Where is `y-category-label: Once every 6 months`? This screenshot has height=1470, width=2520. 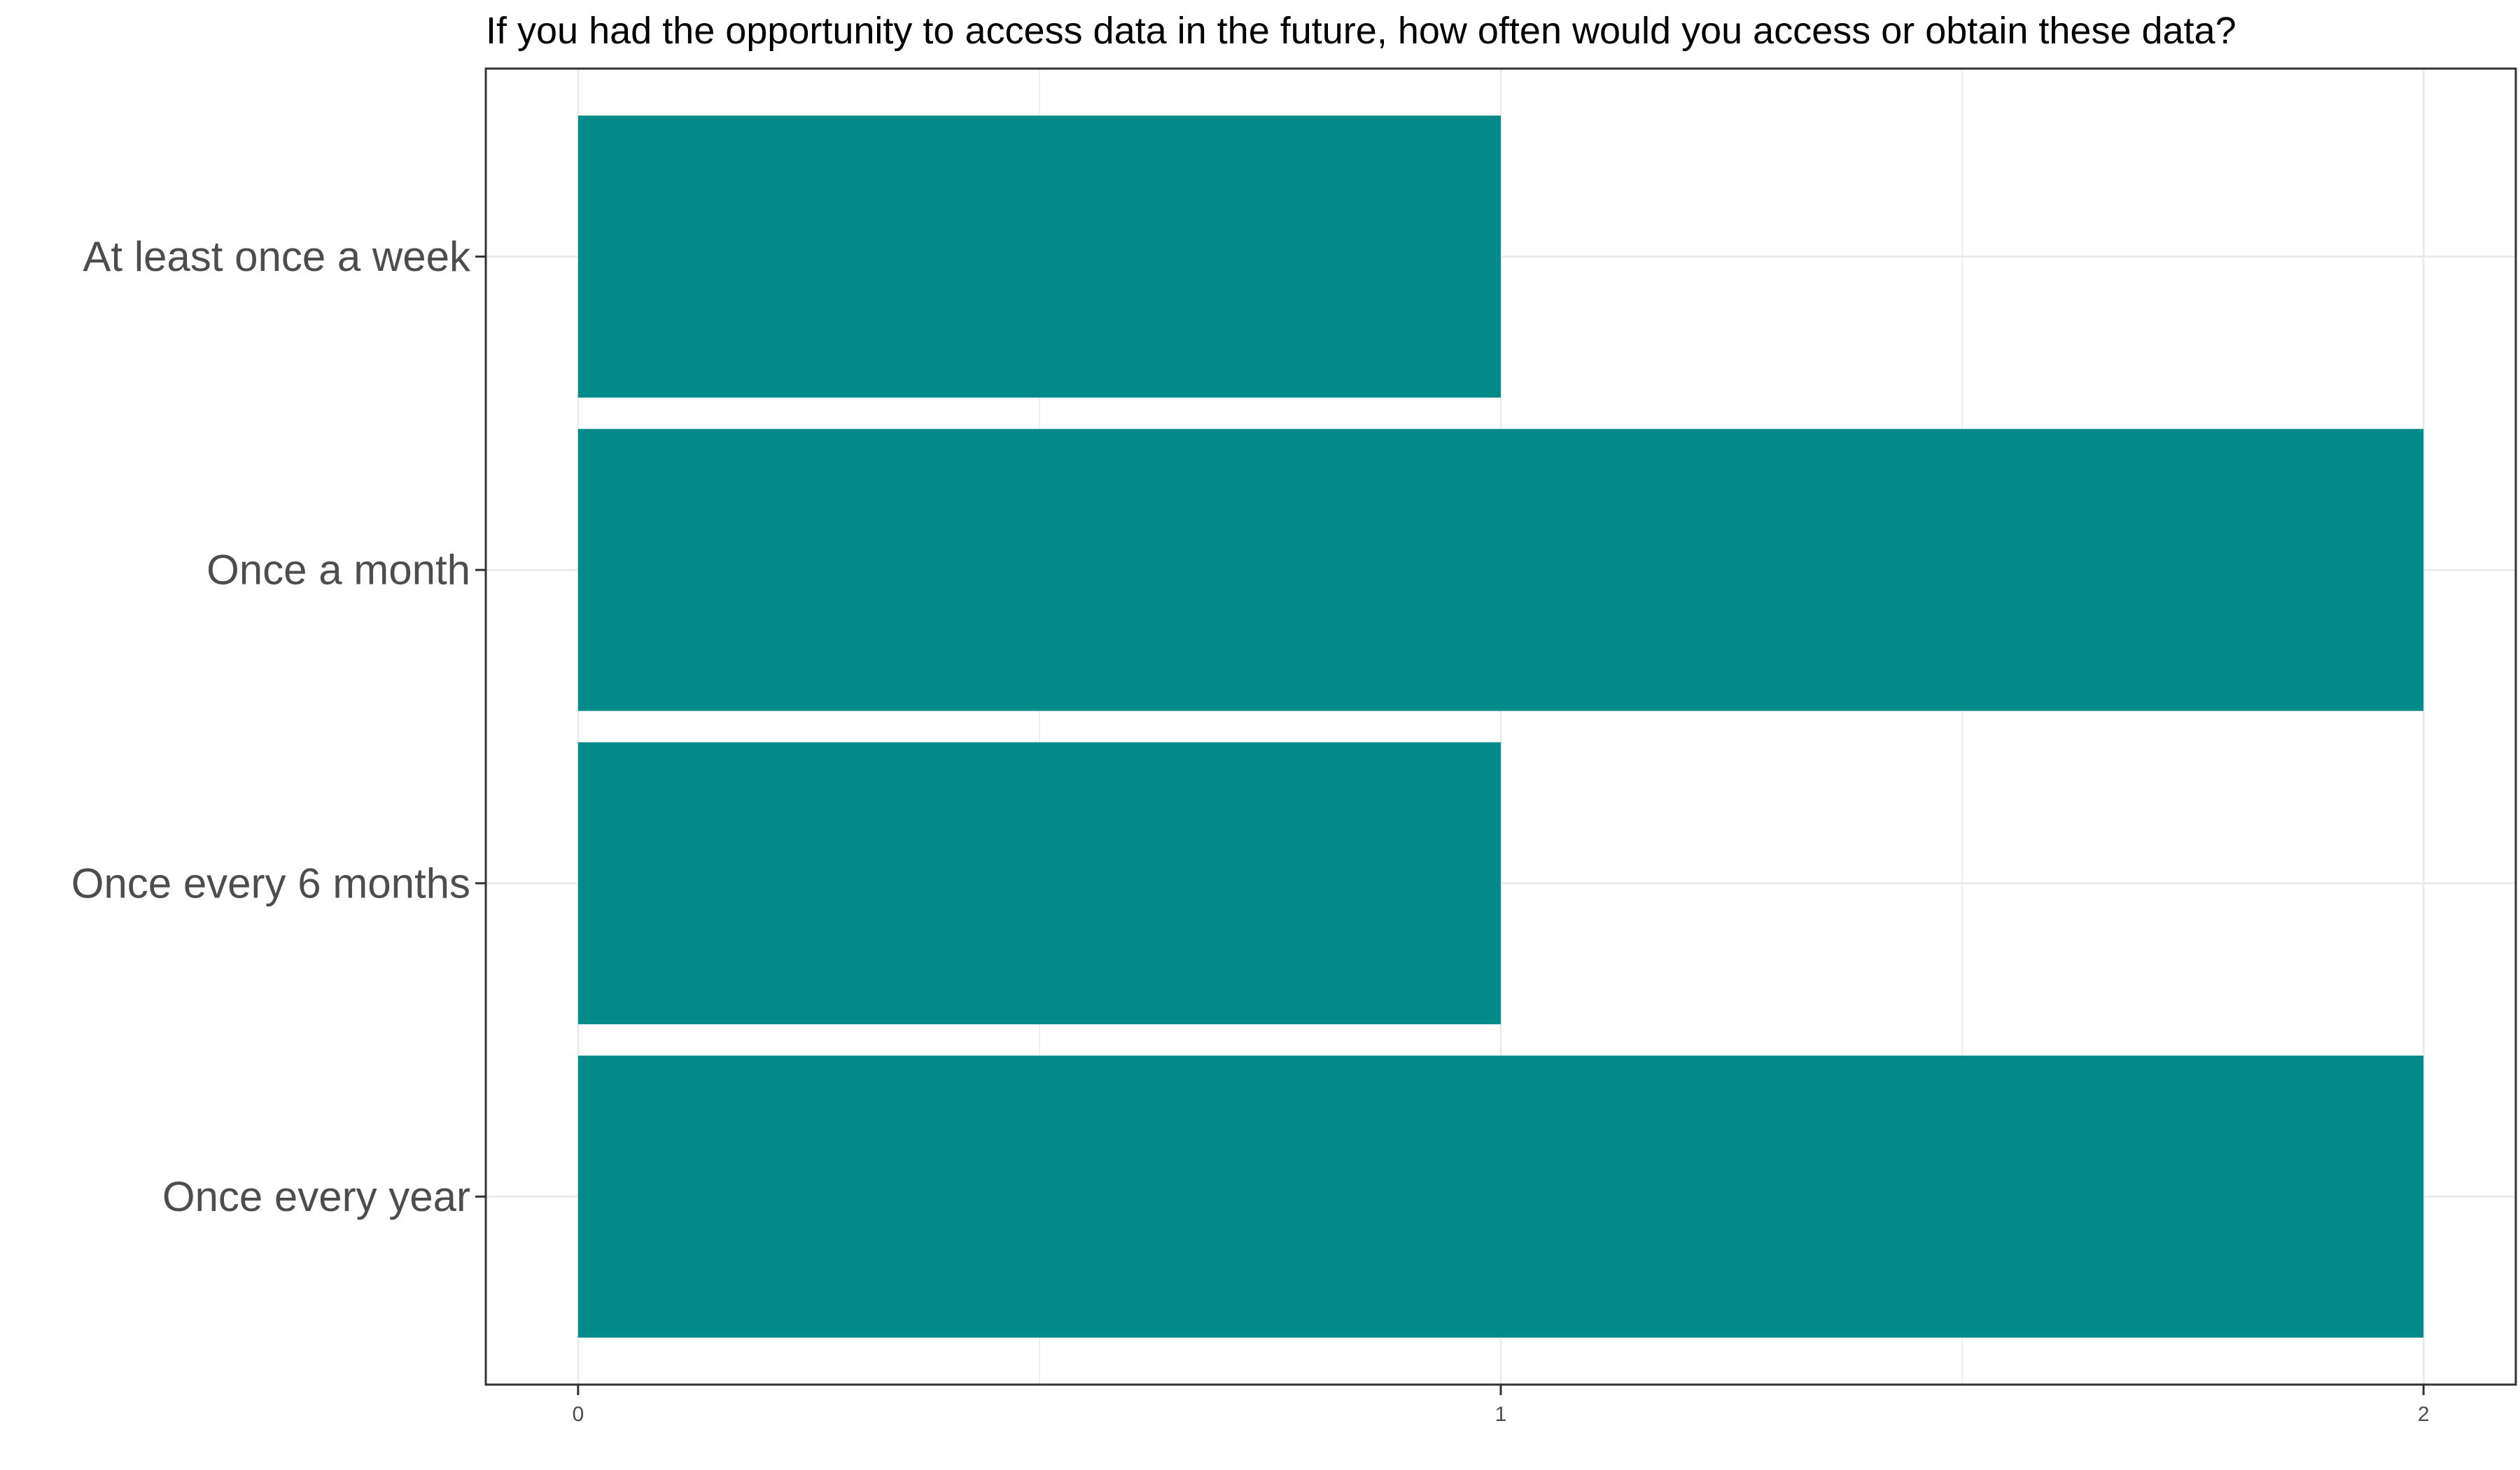 y-category-label: Once every 6 months is located at coordinates (270, 883).